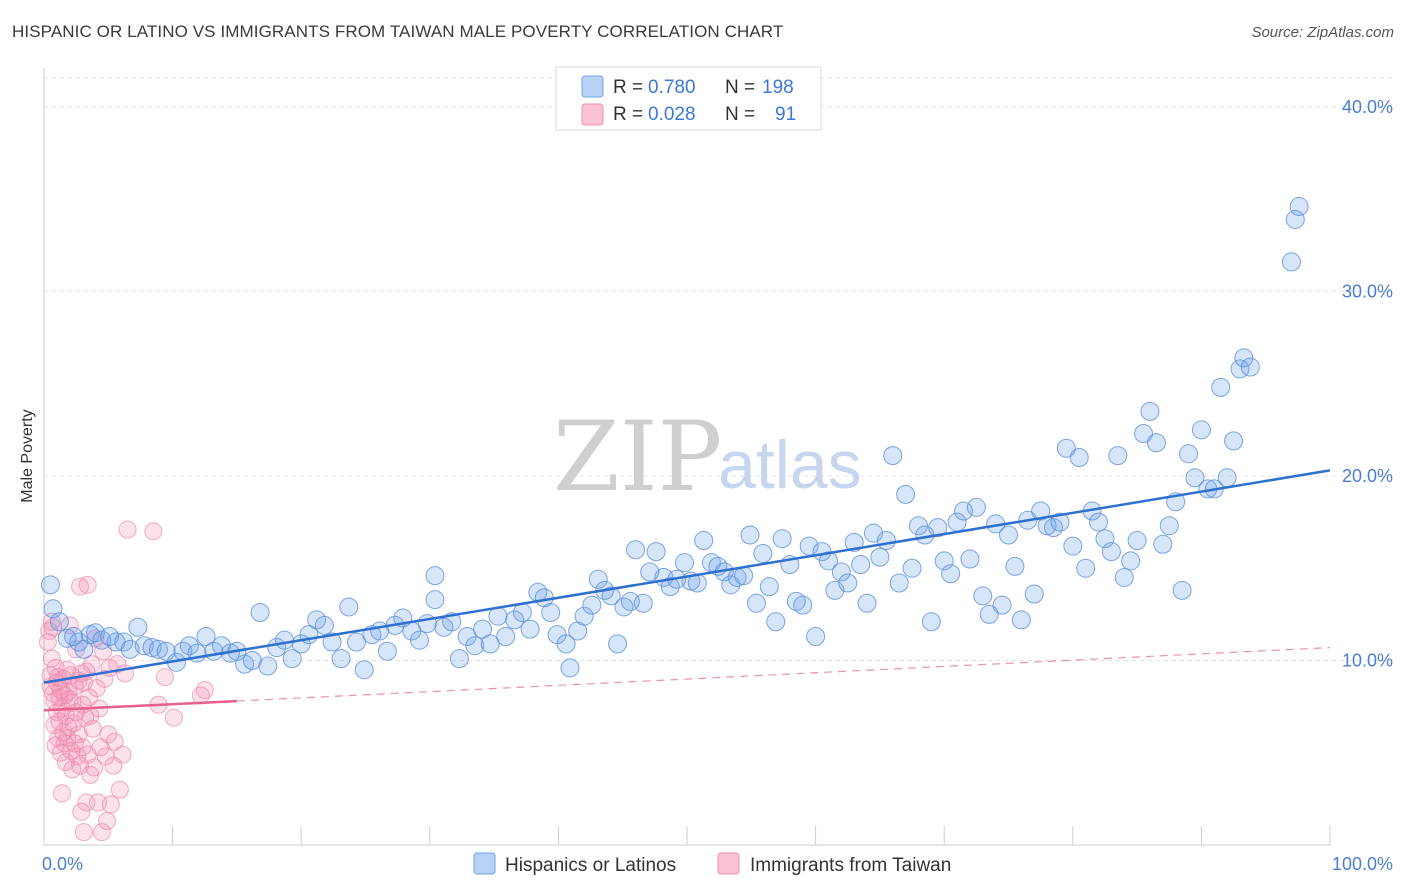  I want to click on y-tick-label: 10.0%, so click(1367, 660).